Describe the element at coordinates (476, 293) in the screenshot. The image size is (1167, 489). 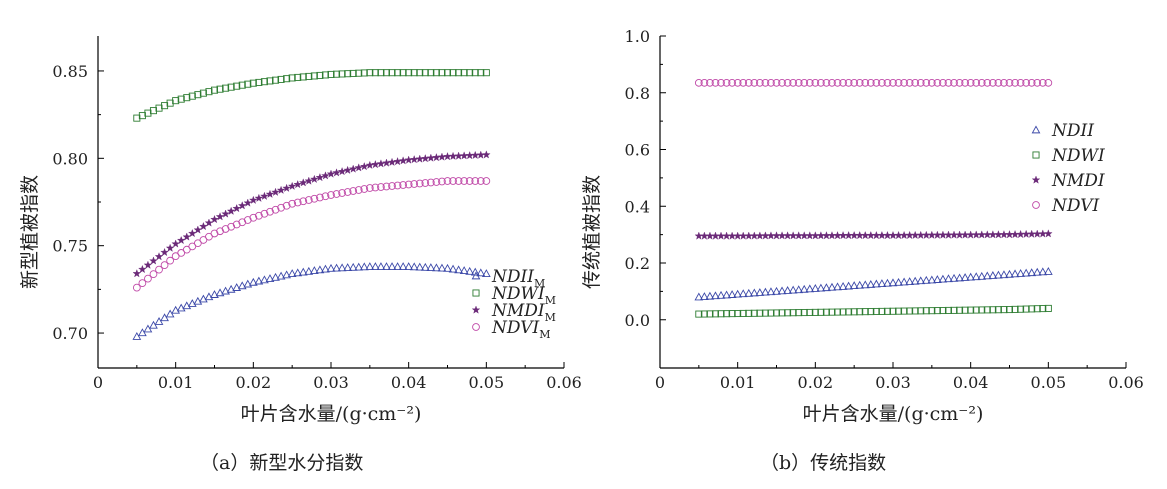
I see `legend-marker-ndwi` at that location.